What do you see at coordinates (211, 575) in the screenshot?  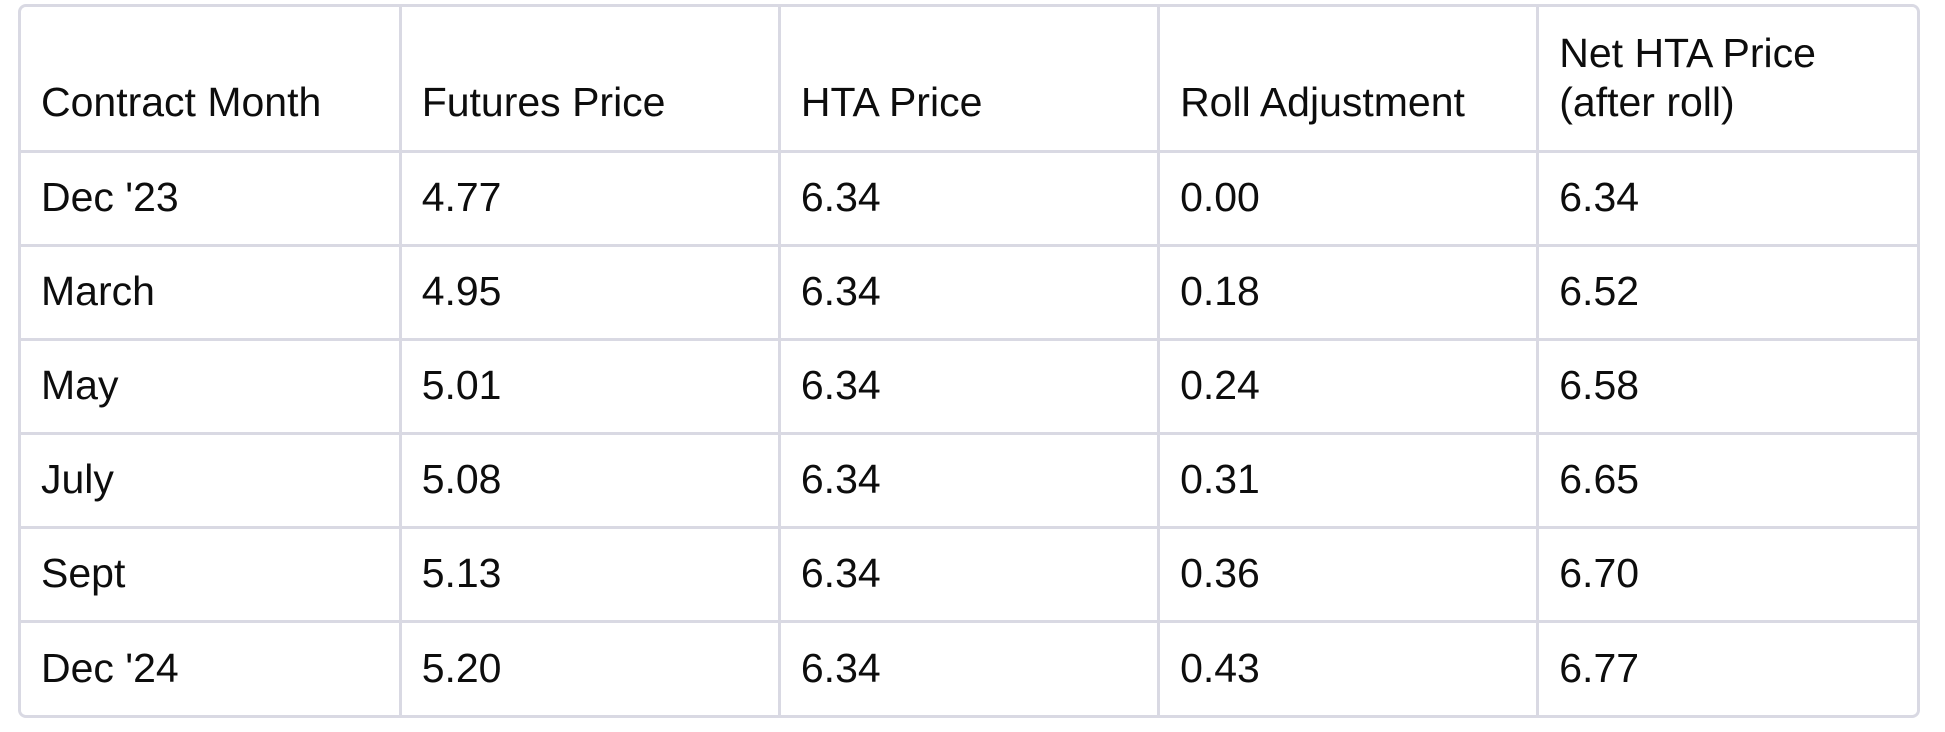 I see `cell-contract-month: Sept` at bounding box center [211, 575].